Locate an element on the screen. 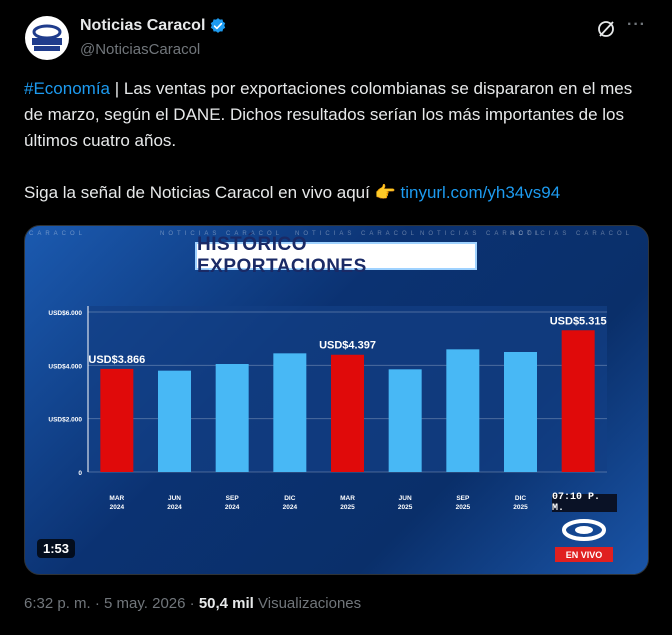  data-label: USD$4.397 is located at coordinates (347, 346).